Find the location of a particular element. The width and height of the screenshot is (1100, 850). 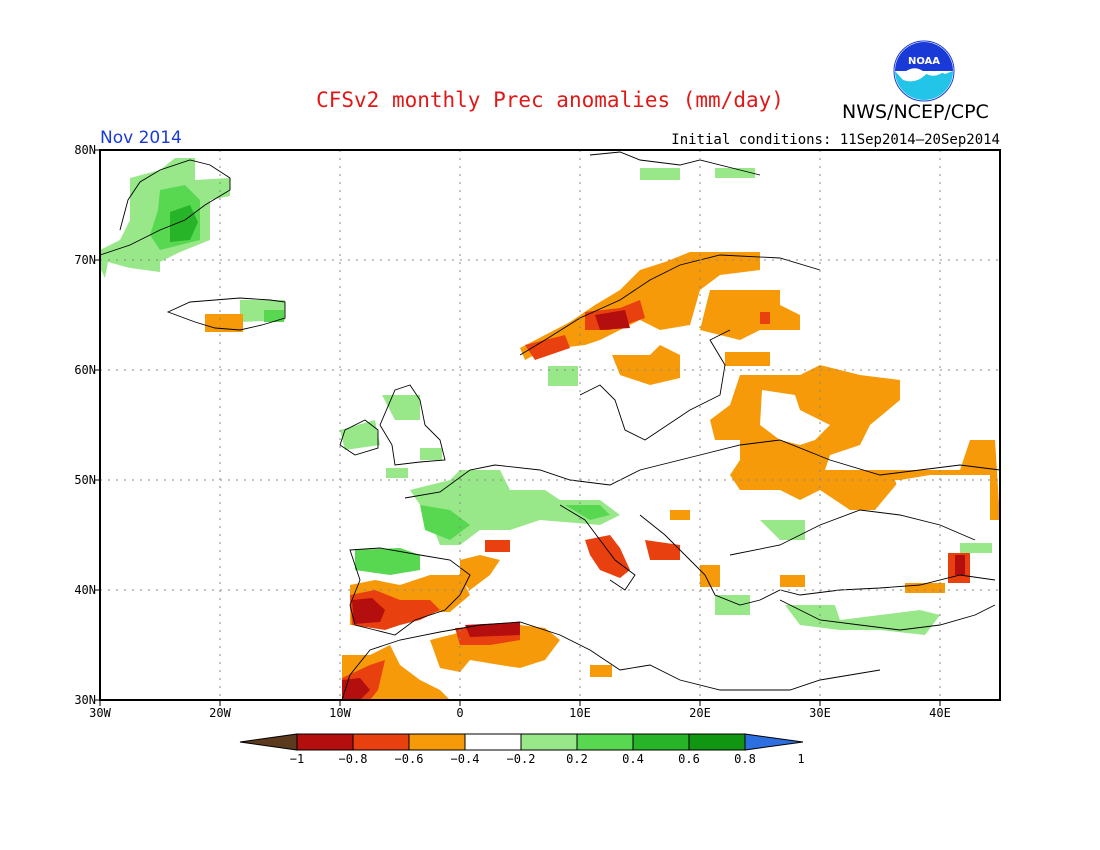

lon-label: 30E is located at coordinates (820, 713).